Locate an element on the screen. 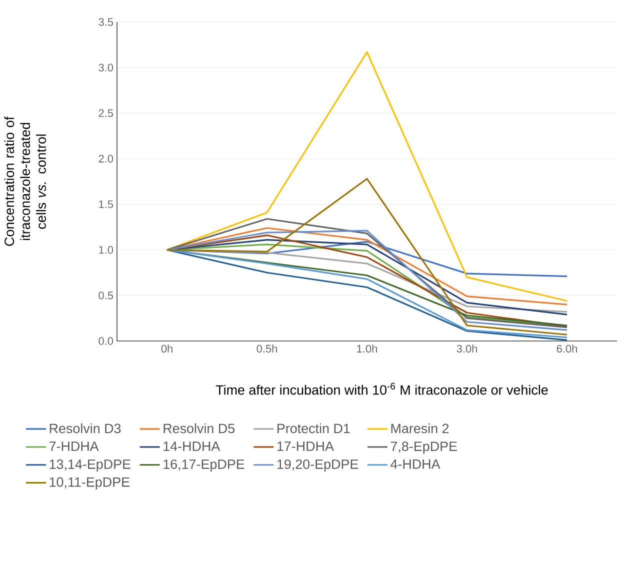 The height and width of the screenshot is (562, 625). legend-label: 4-HDHA is located at coordinates (415, 464).